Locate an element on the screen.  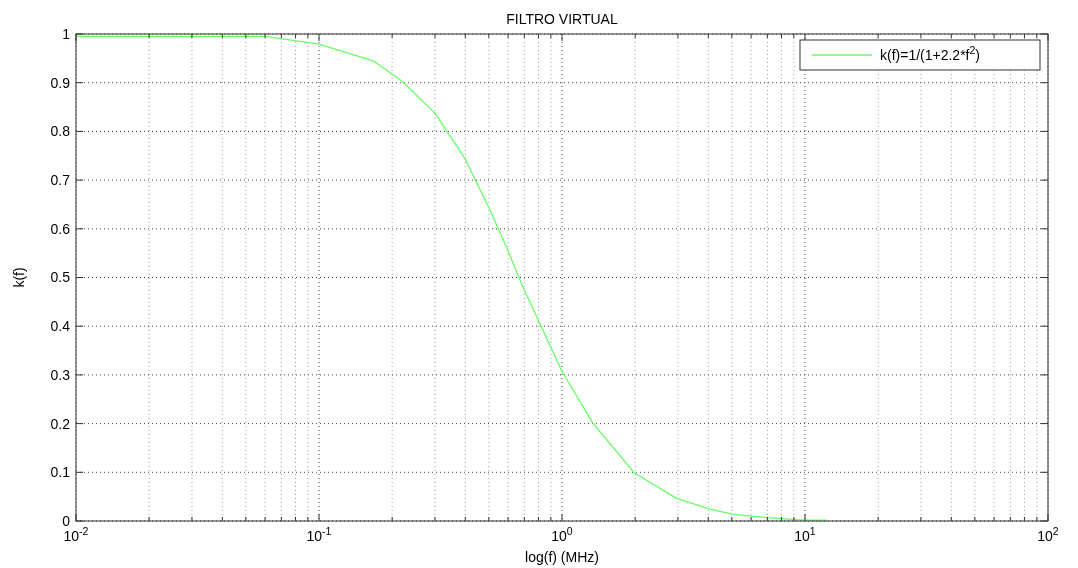
x-tick-label: 10$^{2}$ is located at coordinates (1048, 534).